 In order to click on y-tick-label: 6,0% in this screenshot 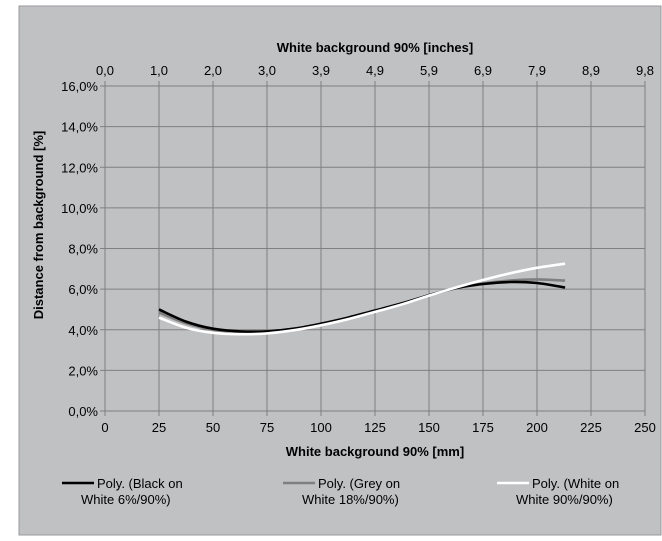, I will do `click(83, 289)`.